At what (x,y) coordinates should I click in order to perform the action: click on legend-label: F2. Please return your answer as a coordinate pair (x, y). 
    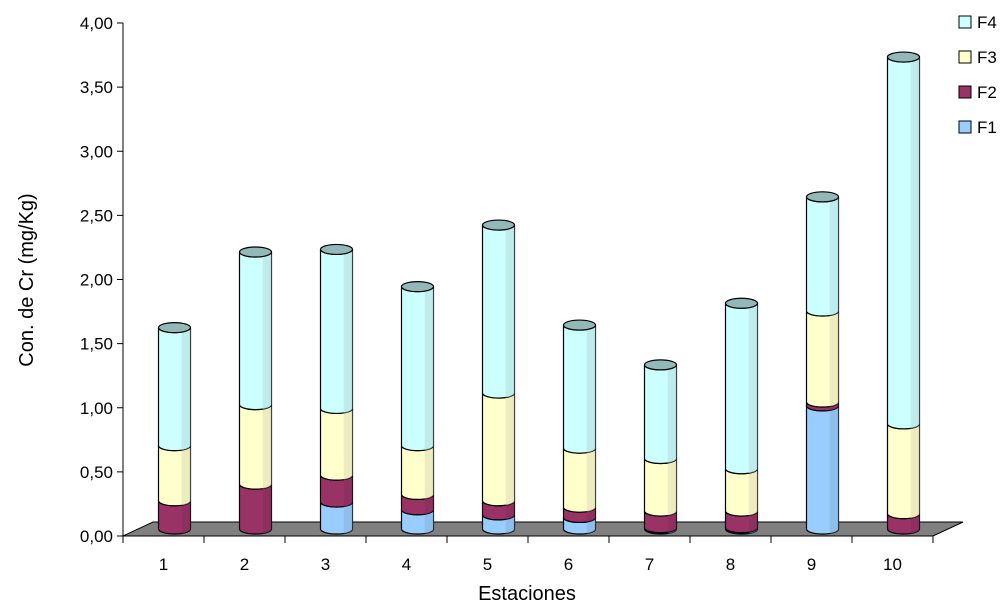
    Looking at the image, I should click on (987, 92).